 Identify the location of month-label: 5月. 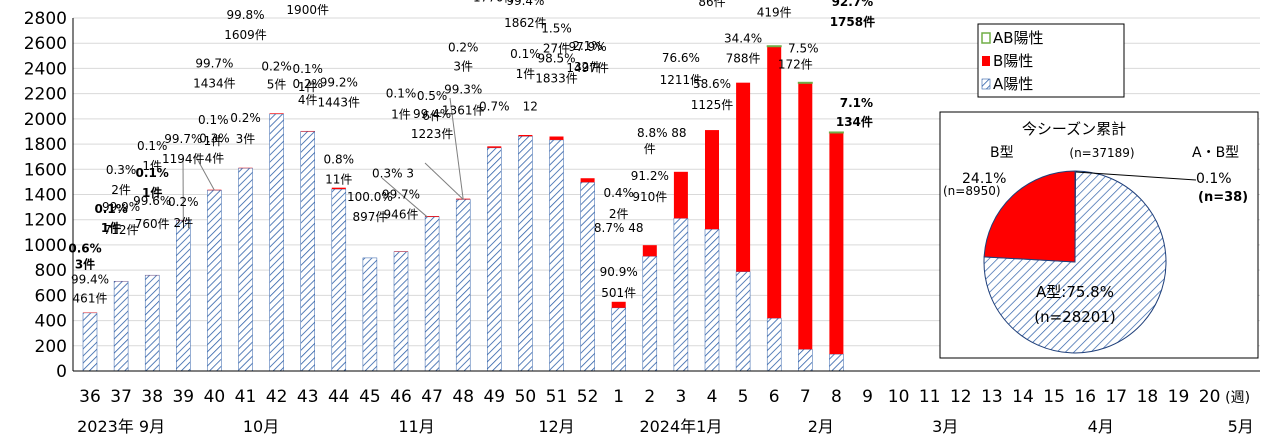
(1241, 426).